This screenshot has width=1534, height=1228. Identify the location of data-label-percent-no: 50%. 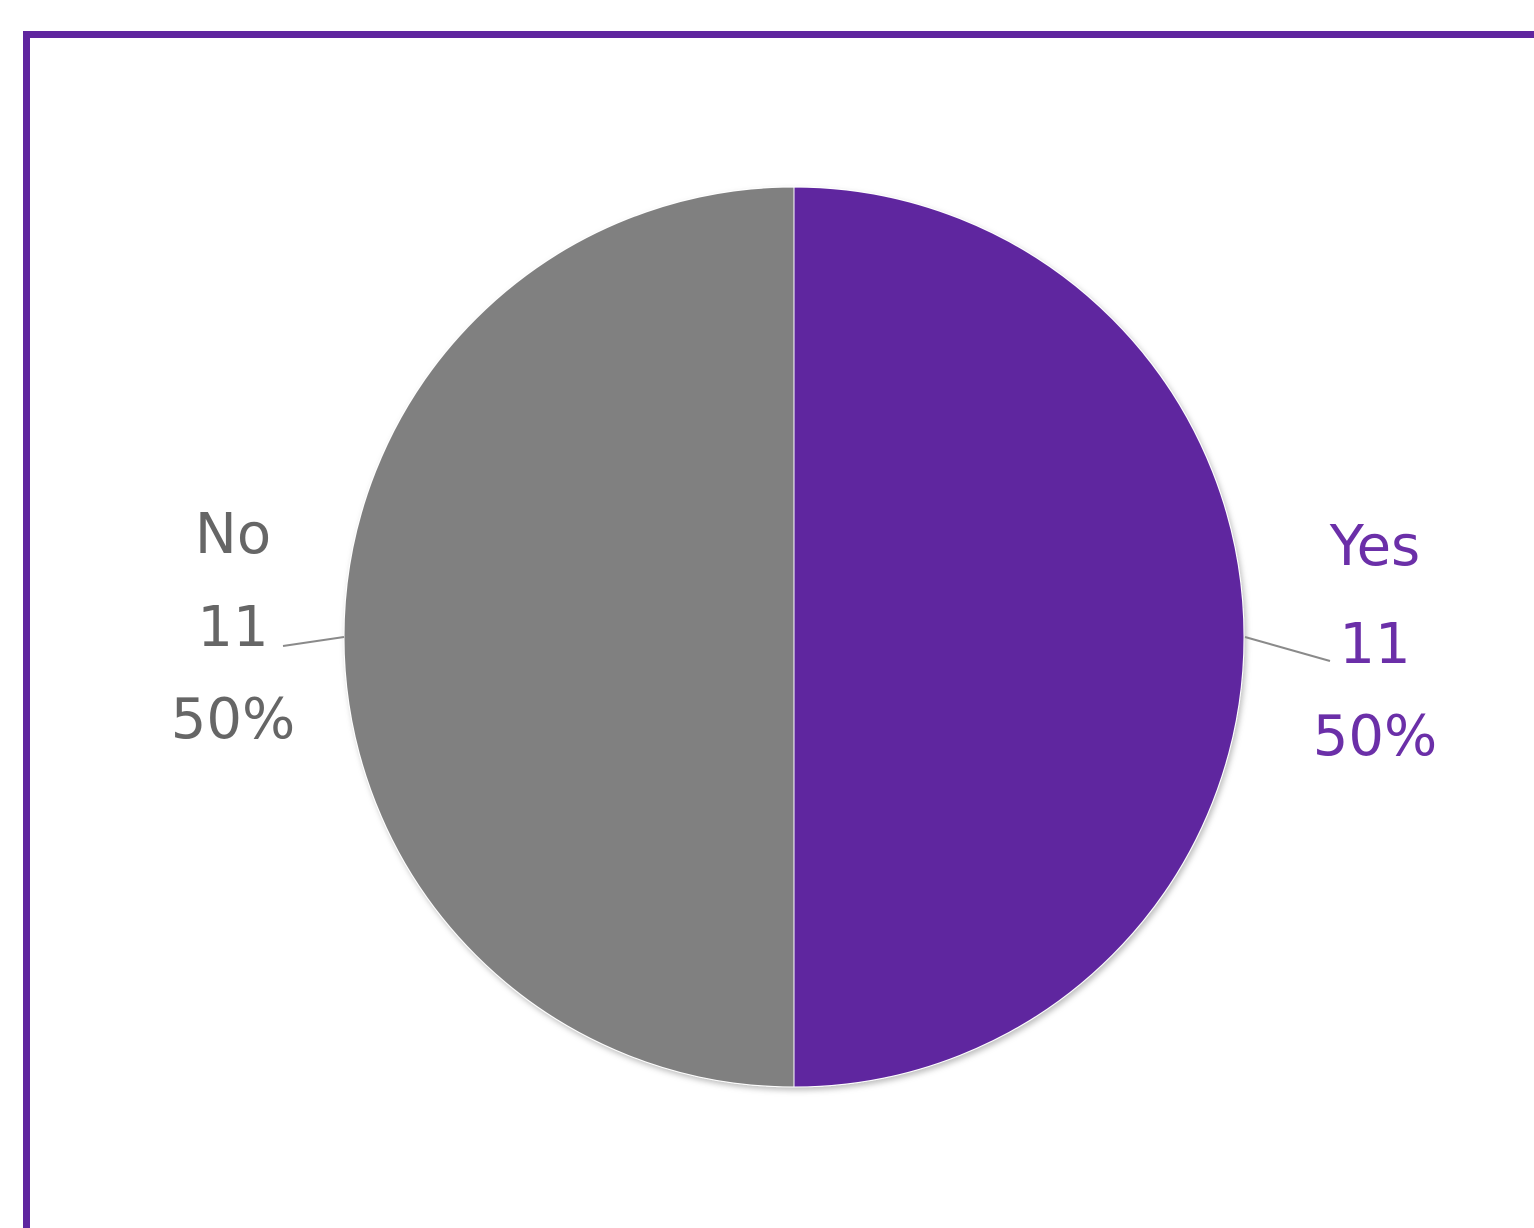
(233, 719).